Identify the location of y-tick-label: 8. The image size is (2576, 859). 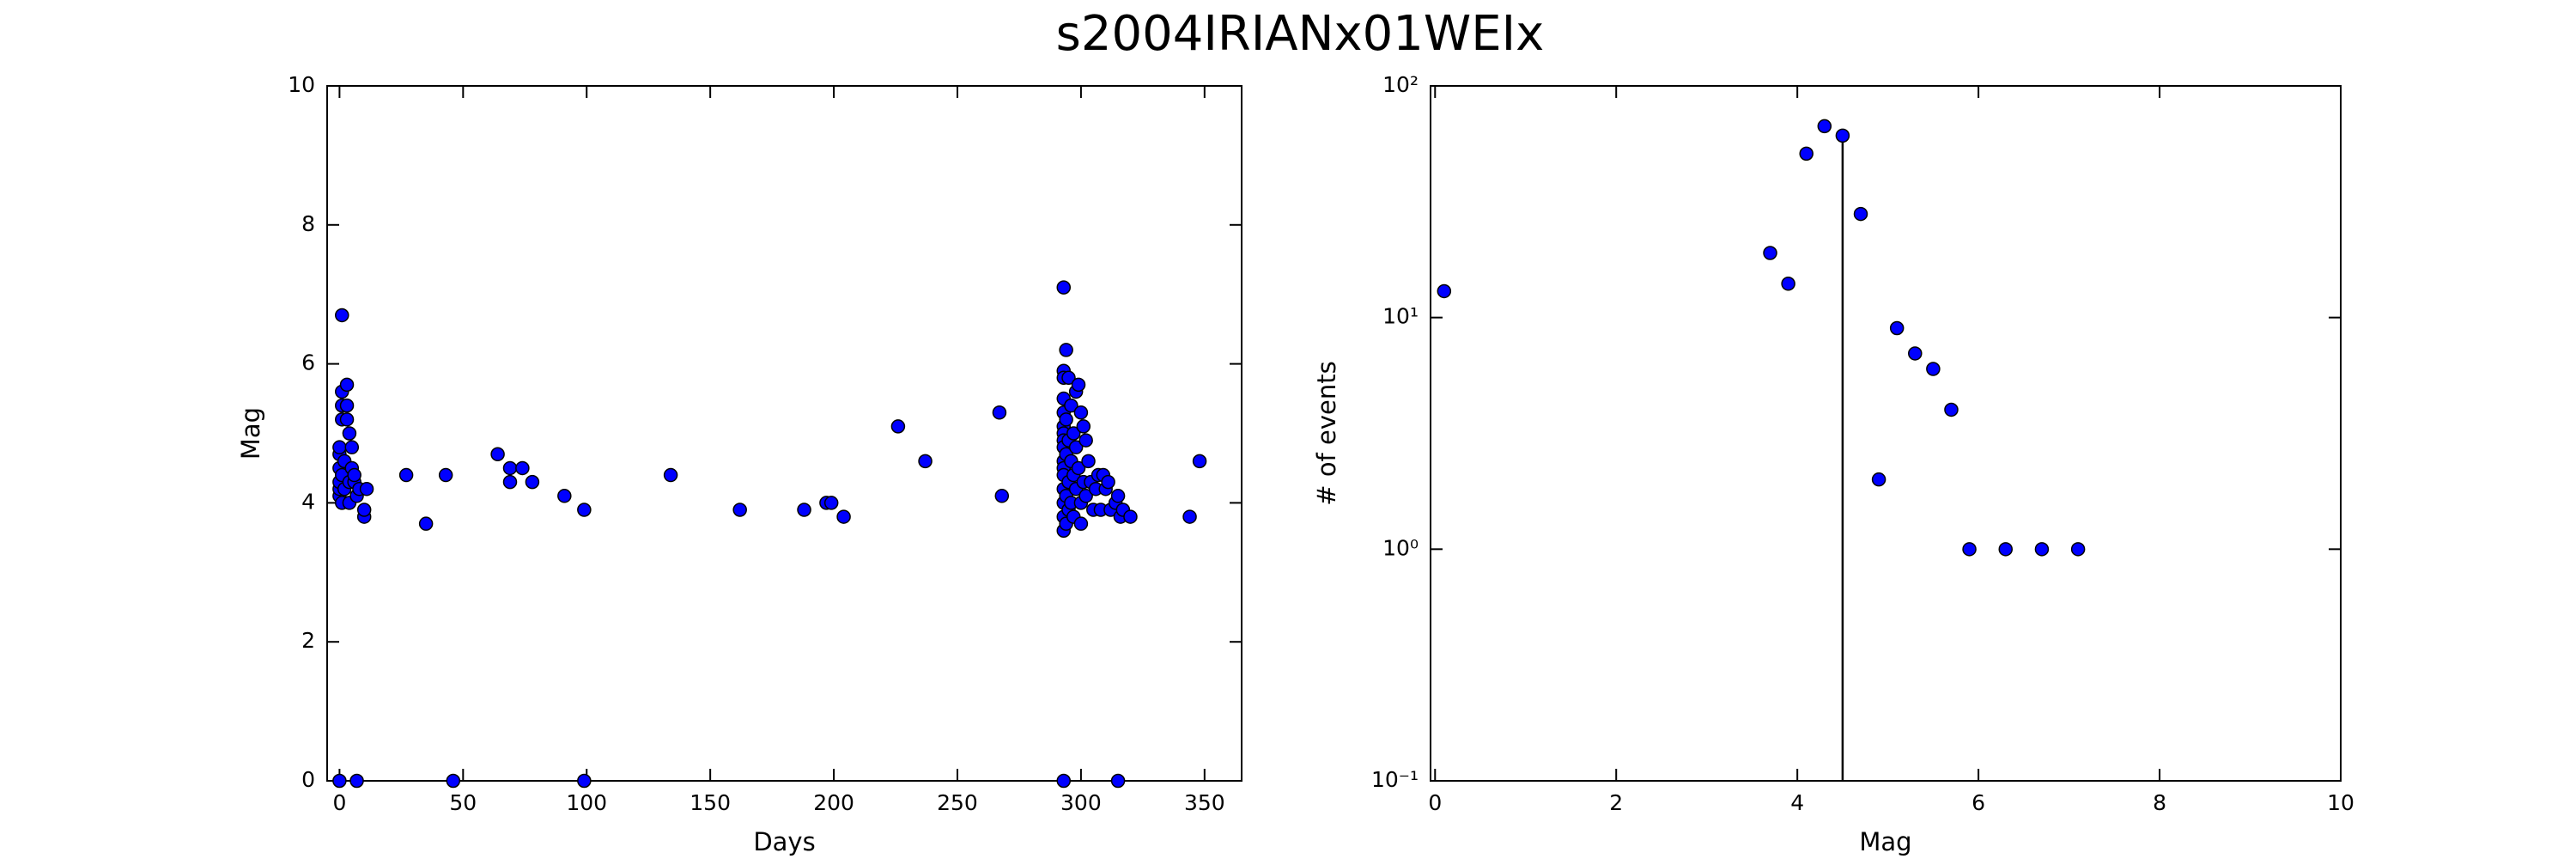
(308, 224).